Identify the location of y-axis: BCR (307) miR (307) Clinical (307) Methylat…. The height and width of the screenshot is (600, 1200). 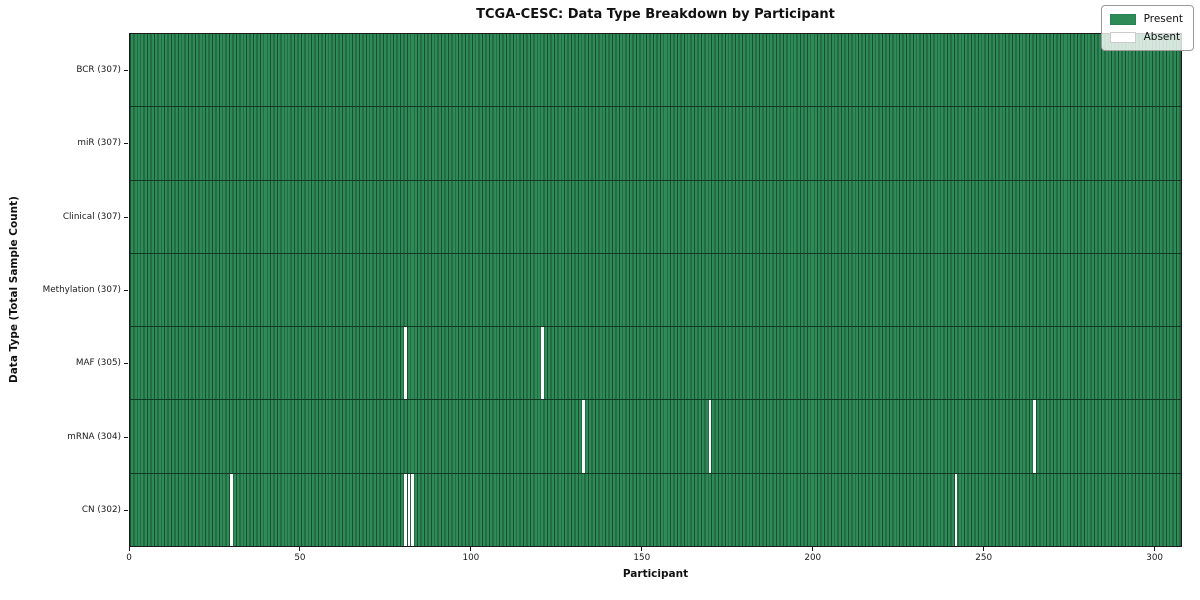
(60, 290).